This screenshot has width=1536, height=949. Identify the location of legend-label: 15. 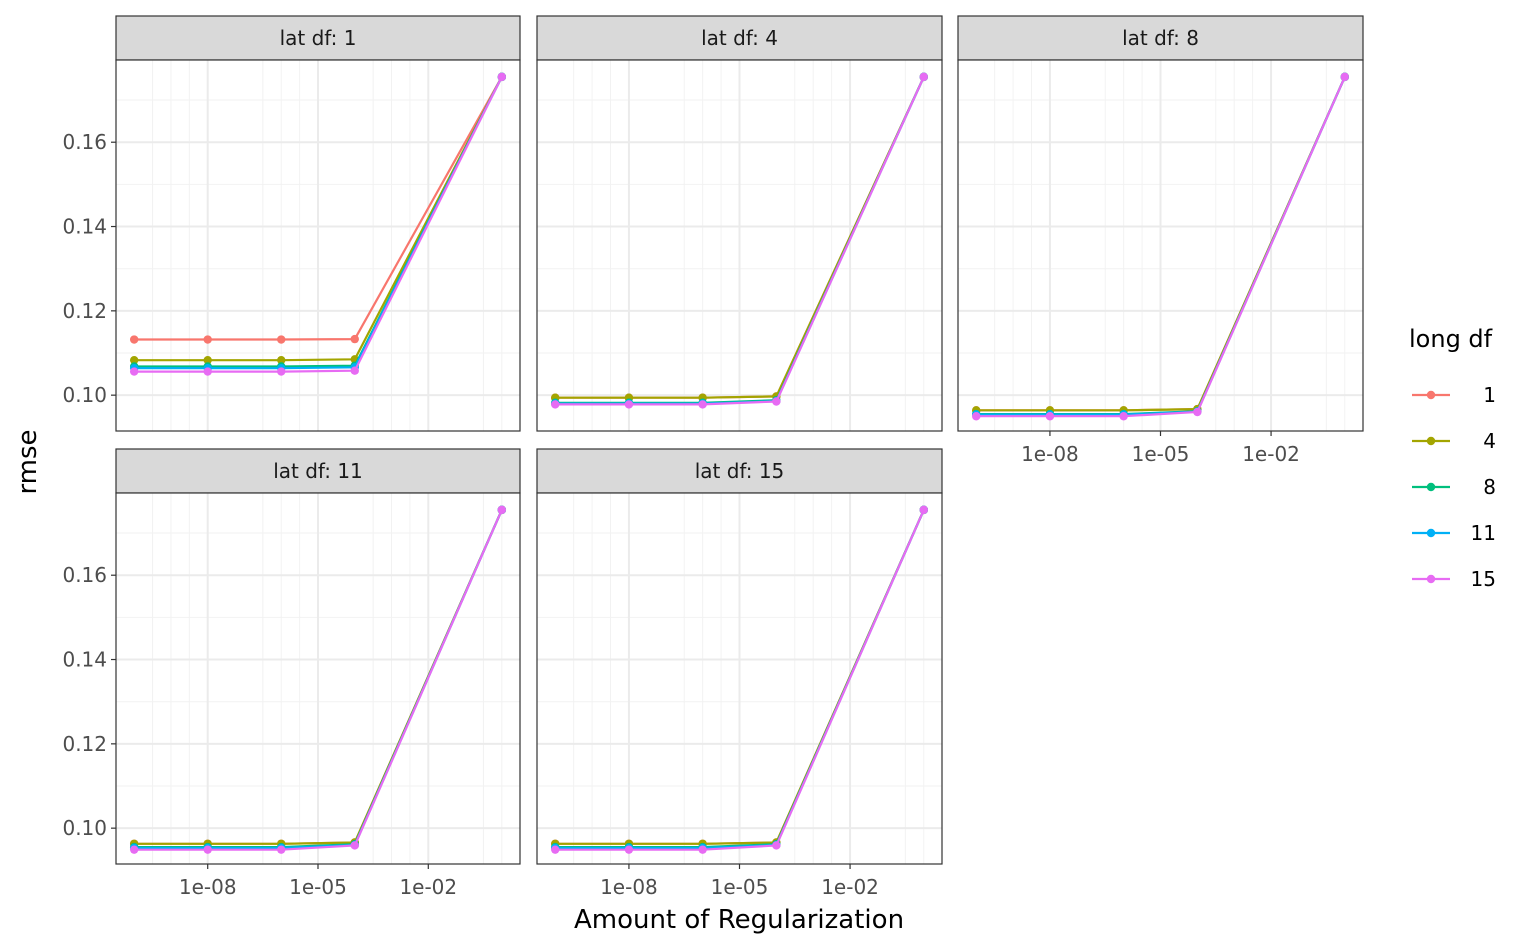
(1483, 579).